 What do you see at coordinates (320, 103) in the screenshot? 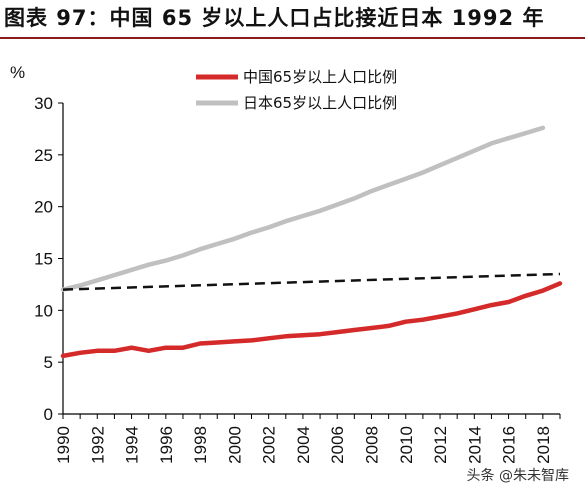
I see `legend-label-japan: 日本65岁以上人口比例` at bounding box center [320, 103].